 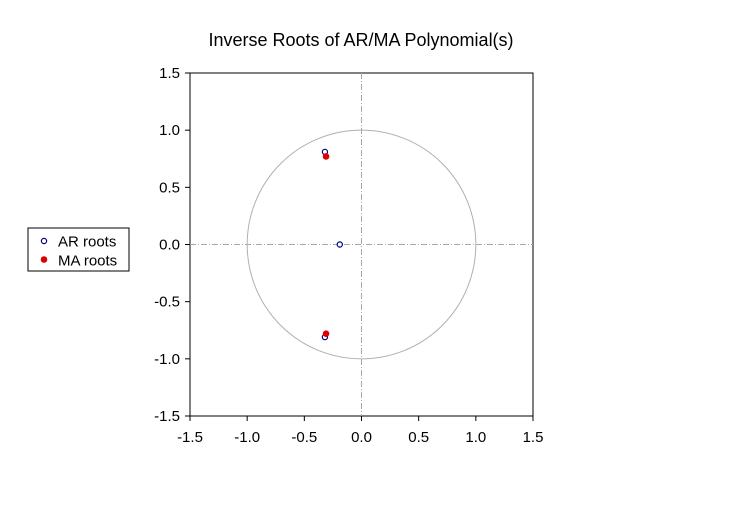 I want to click on x-tick-label: -1.5, so click(x=190, y=437).